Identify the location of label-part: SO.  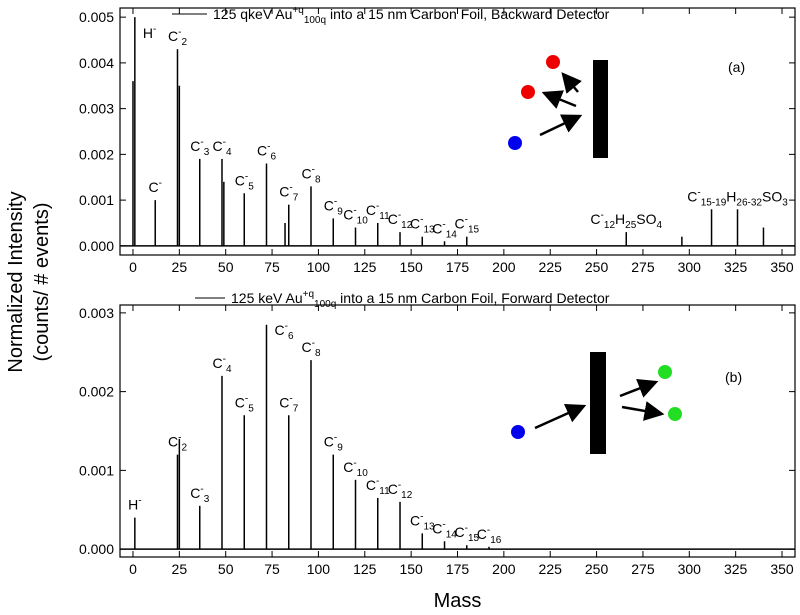
(772, 196).